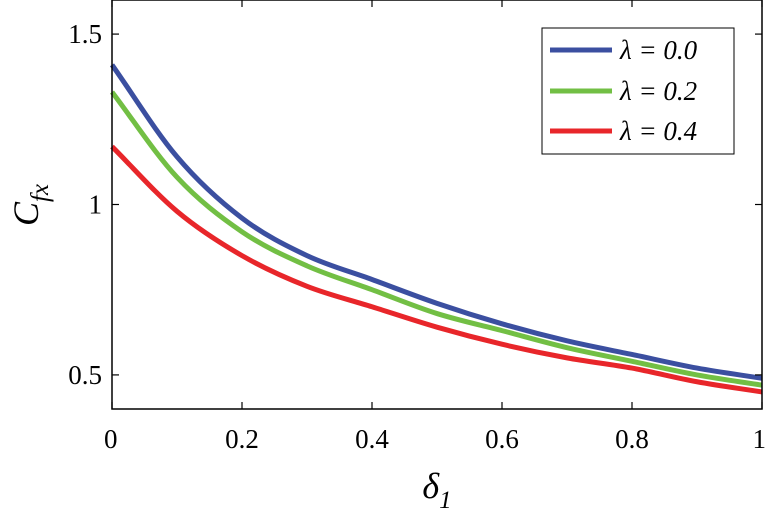  Describe the element at coordinates (40, 193) in the screenshot. I see `y-axis-label-subscript: fx` at that location.